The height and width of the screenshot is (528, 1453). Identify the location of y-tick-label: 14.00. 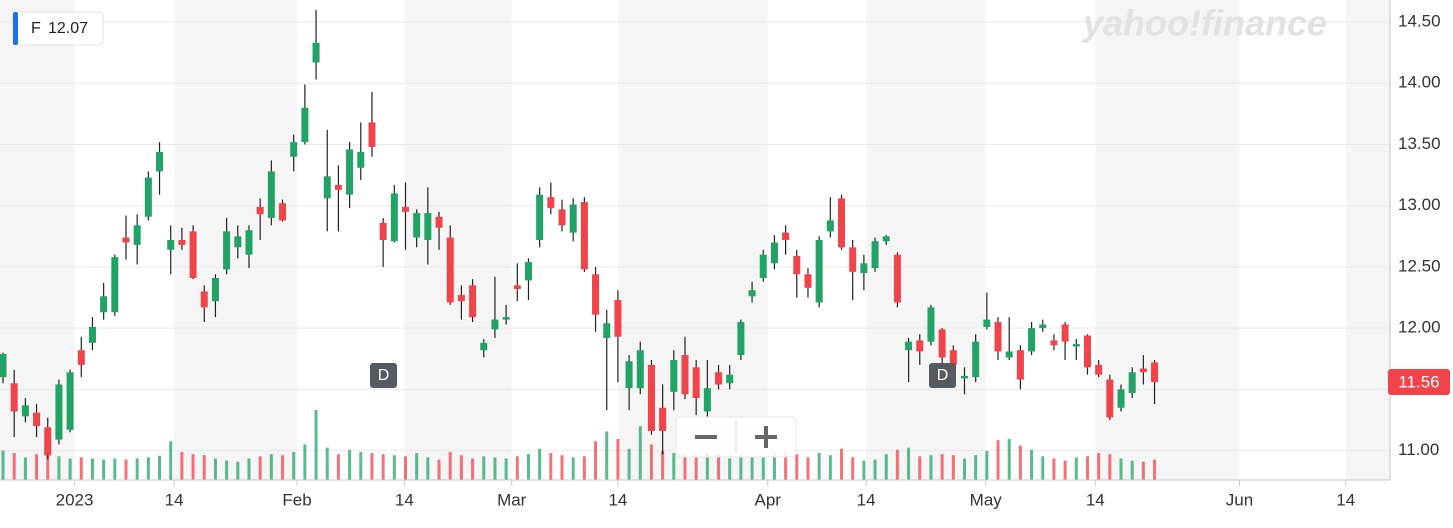
(1419, 82).